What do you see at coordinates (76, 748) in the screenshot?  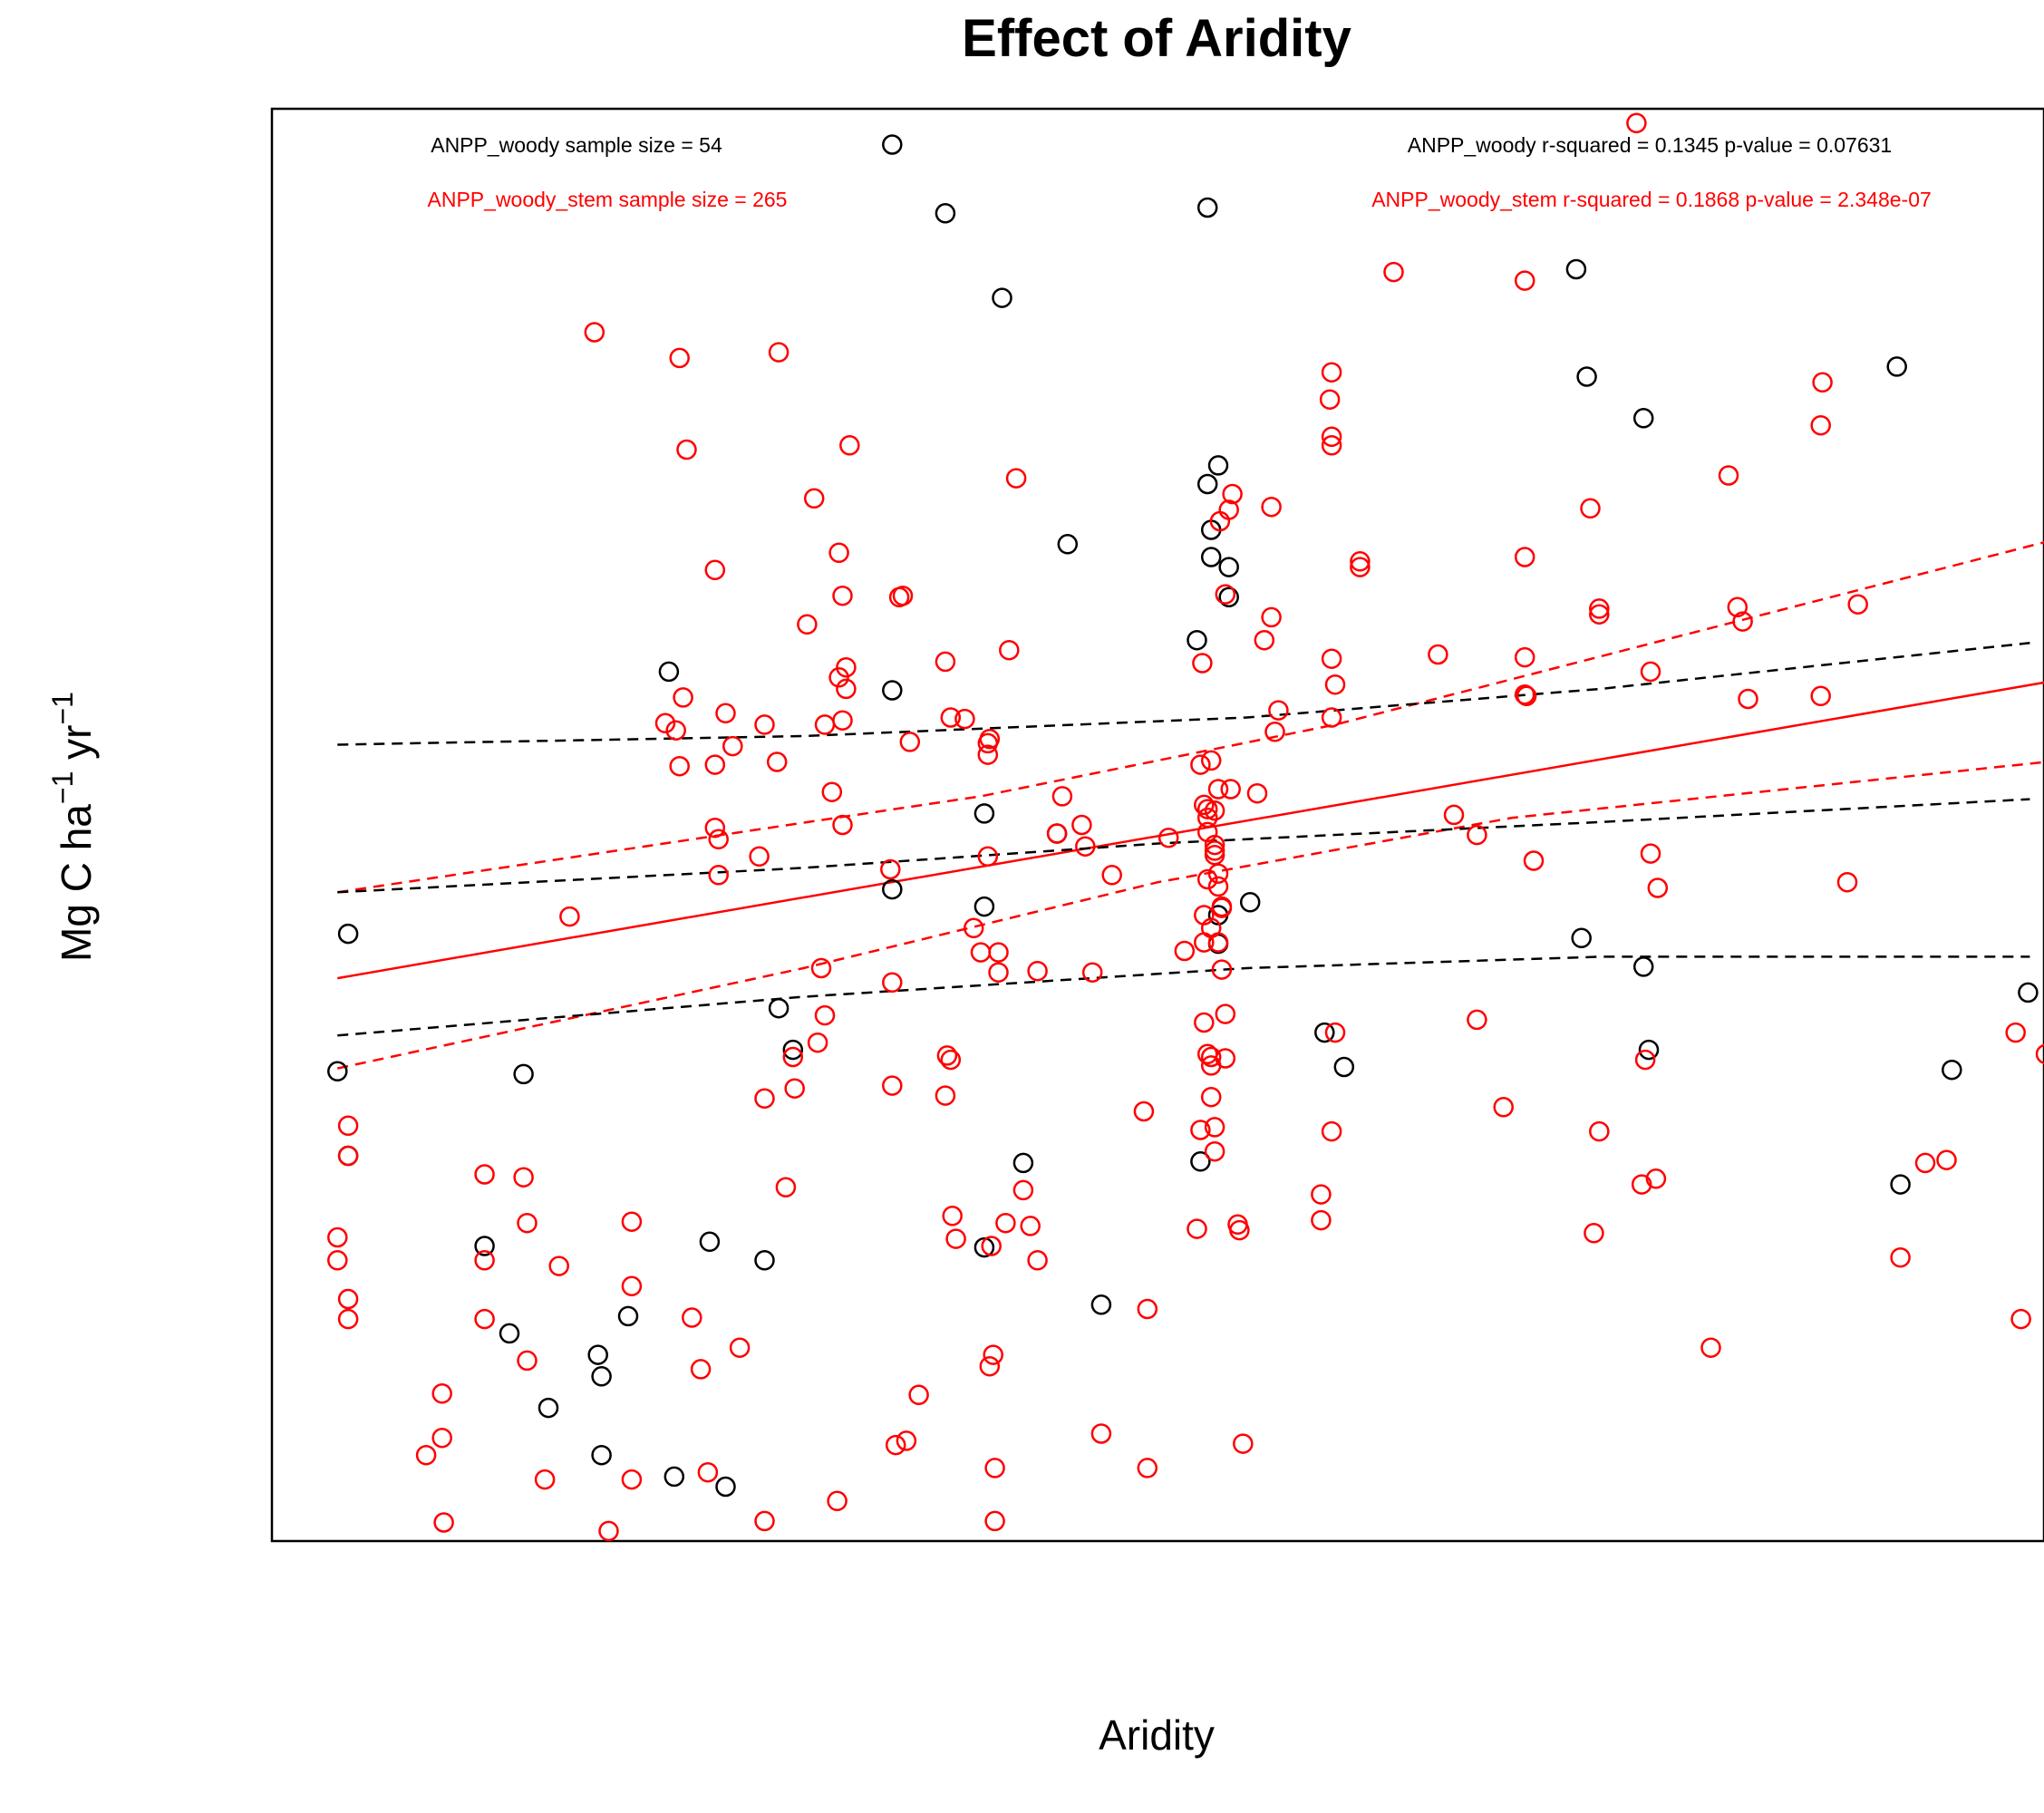 I see `y-axis-label-part: yr` at bounding box center [76, 748].